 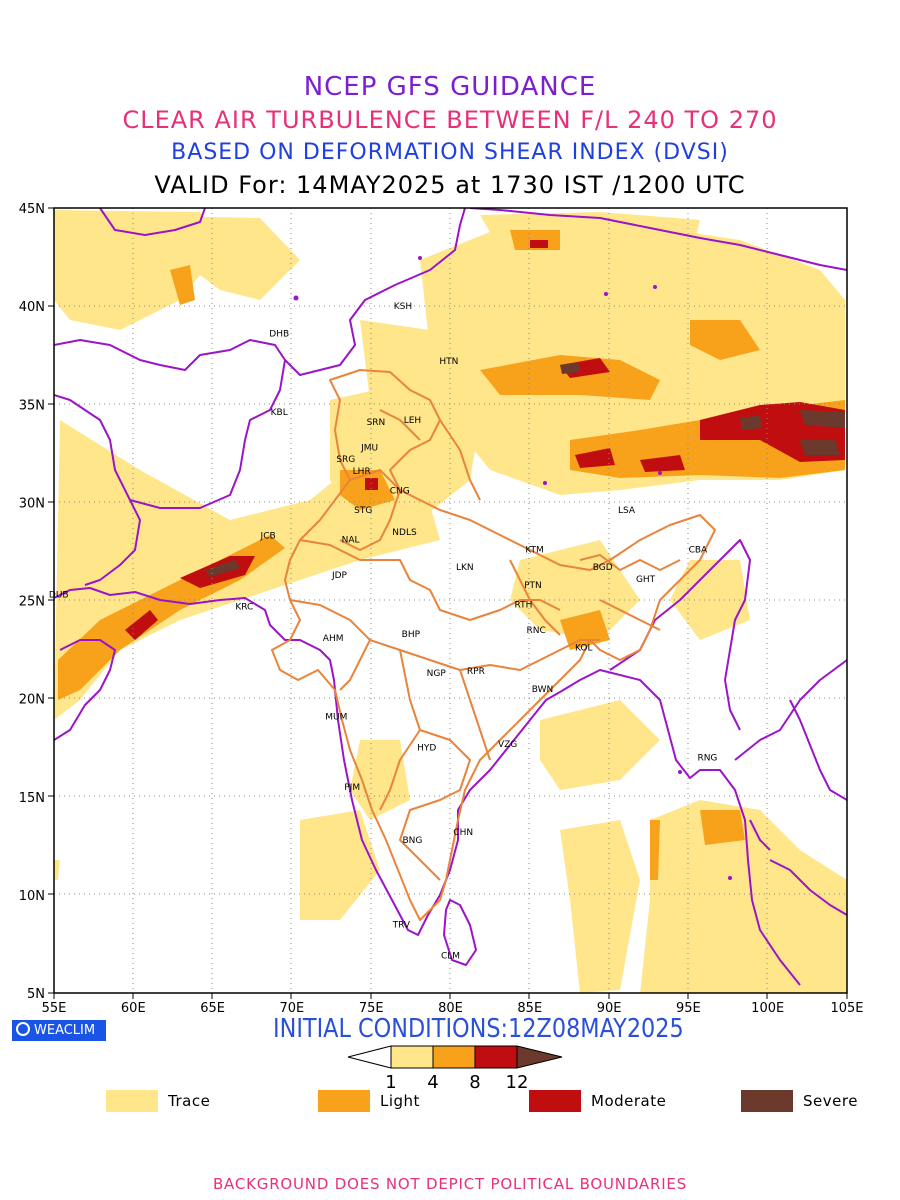 What do you see at coordinates (698, 550) in the screenshot?
I see `station-label: CBA` at bounding box center [698, 550].